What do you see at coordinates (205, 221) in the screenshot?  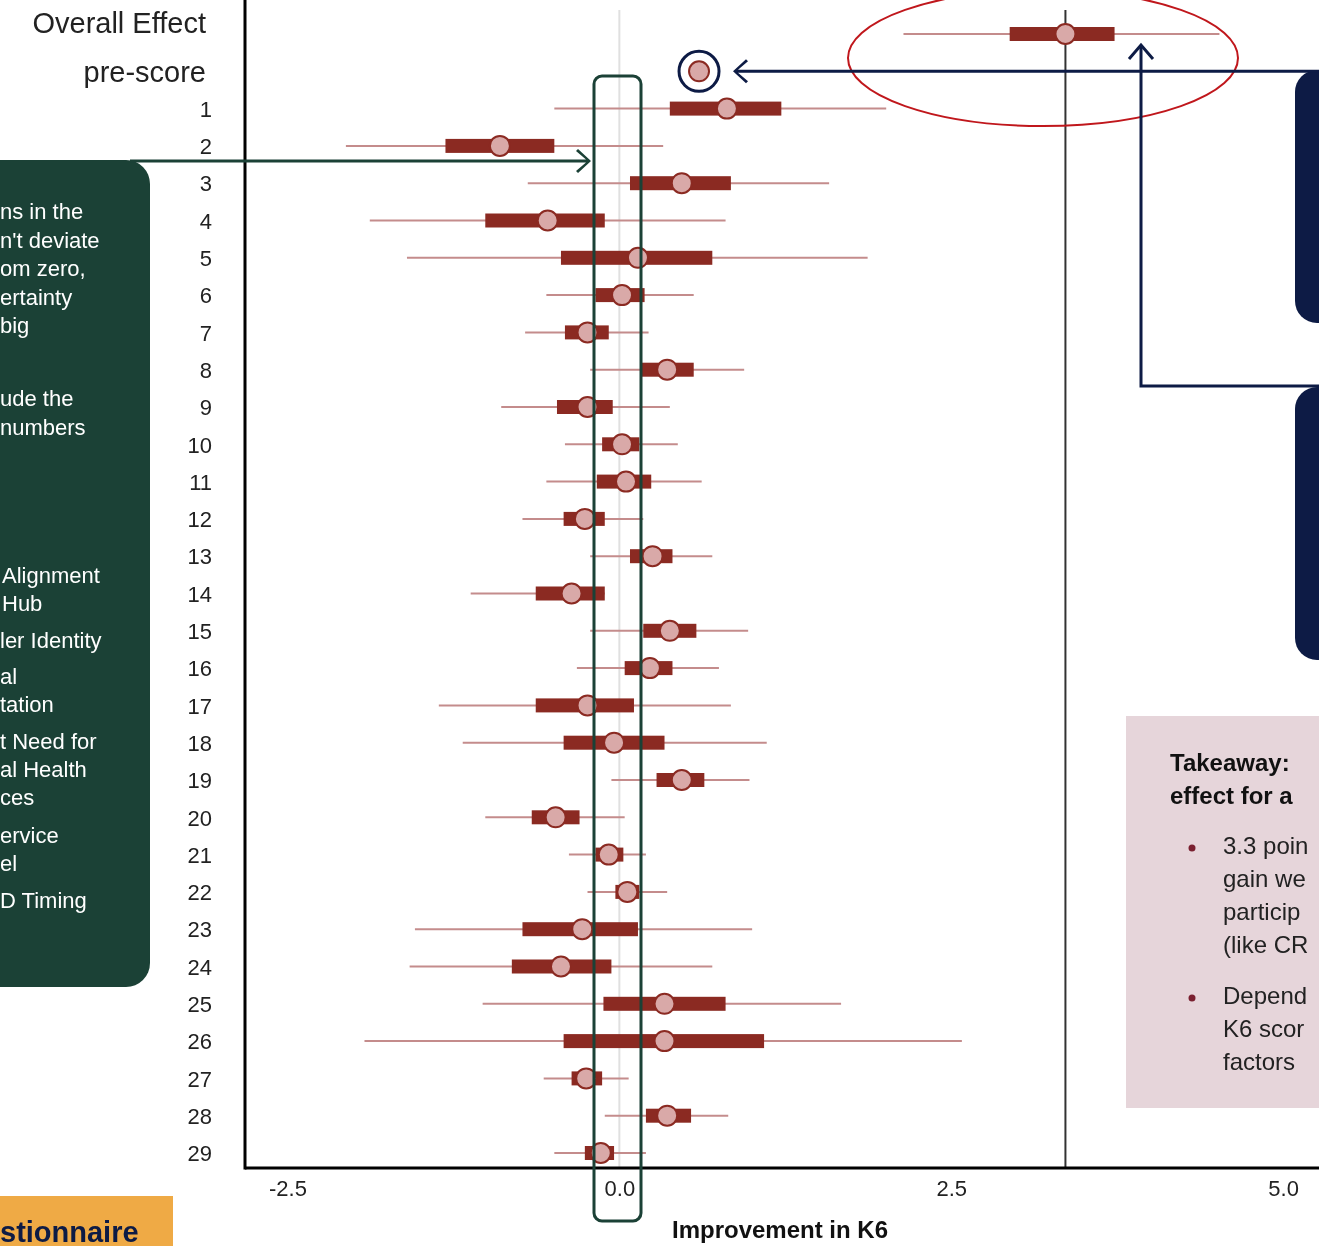 I see `y-tick-label: 4` at bounding box center [205, 221].